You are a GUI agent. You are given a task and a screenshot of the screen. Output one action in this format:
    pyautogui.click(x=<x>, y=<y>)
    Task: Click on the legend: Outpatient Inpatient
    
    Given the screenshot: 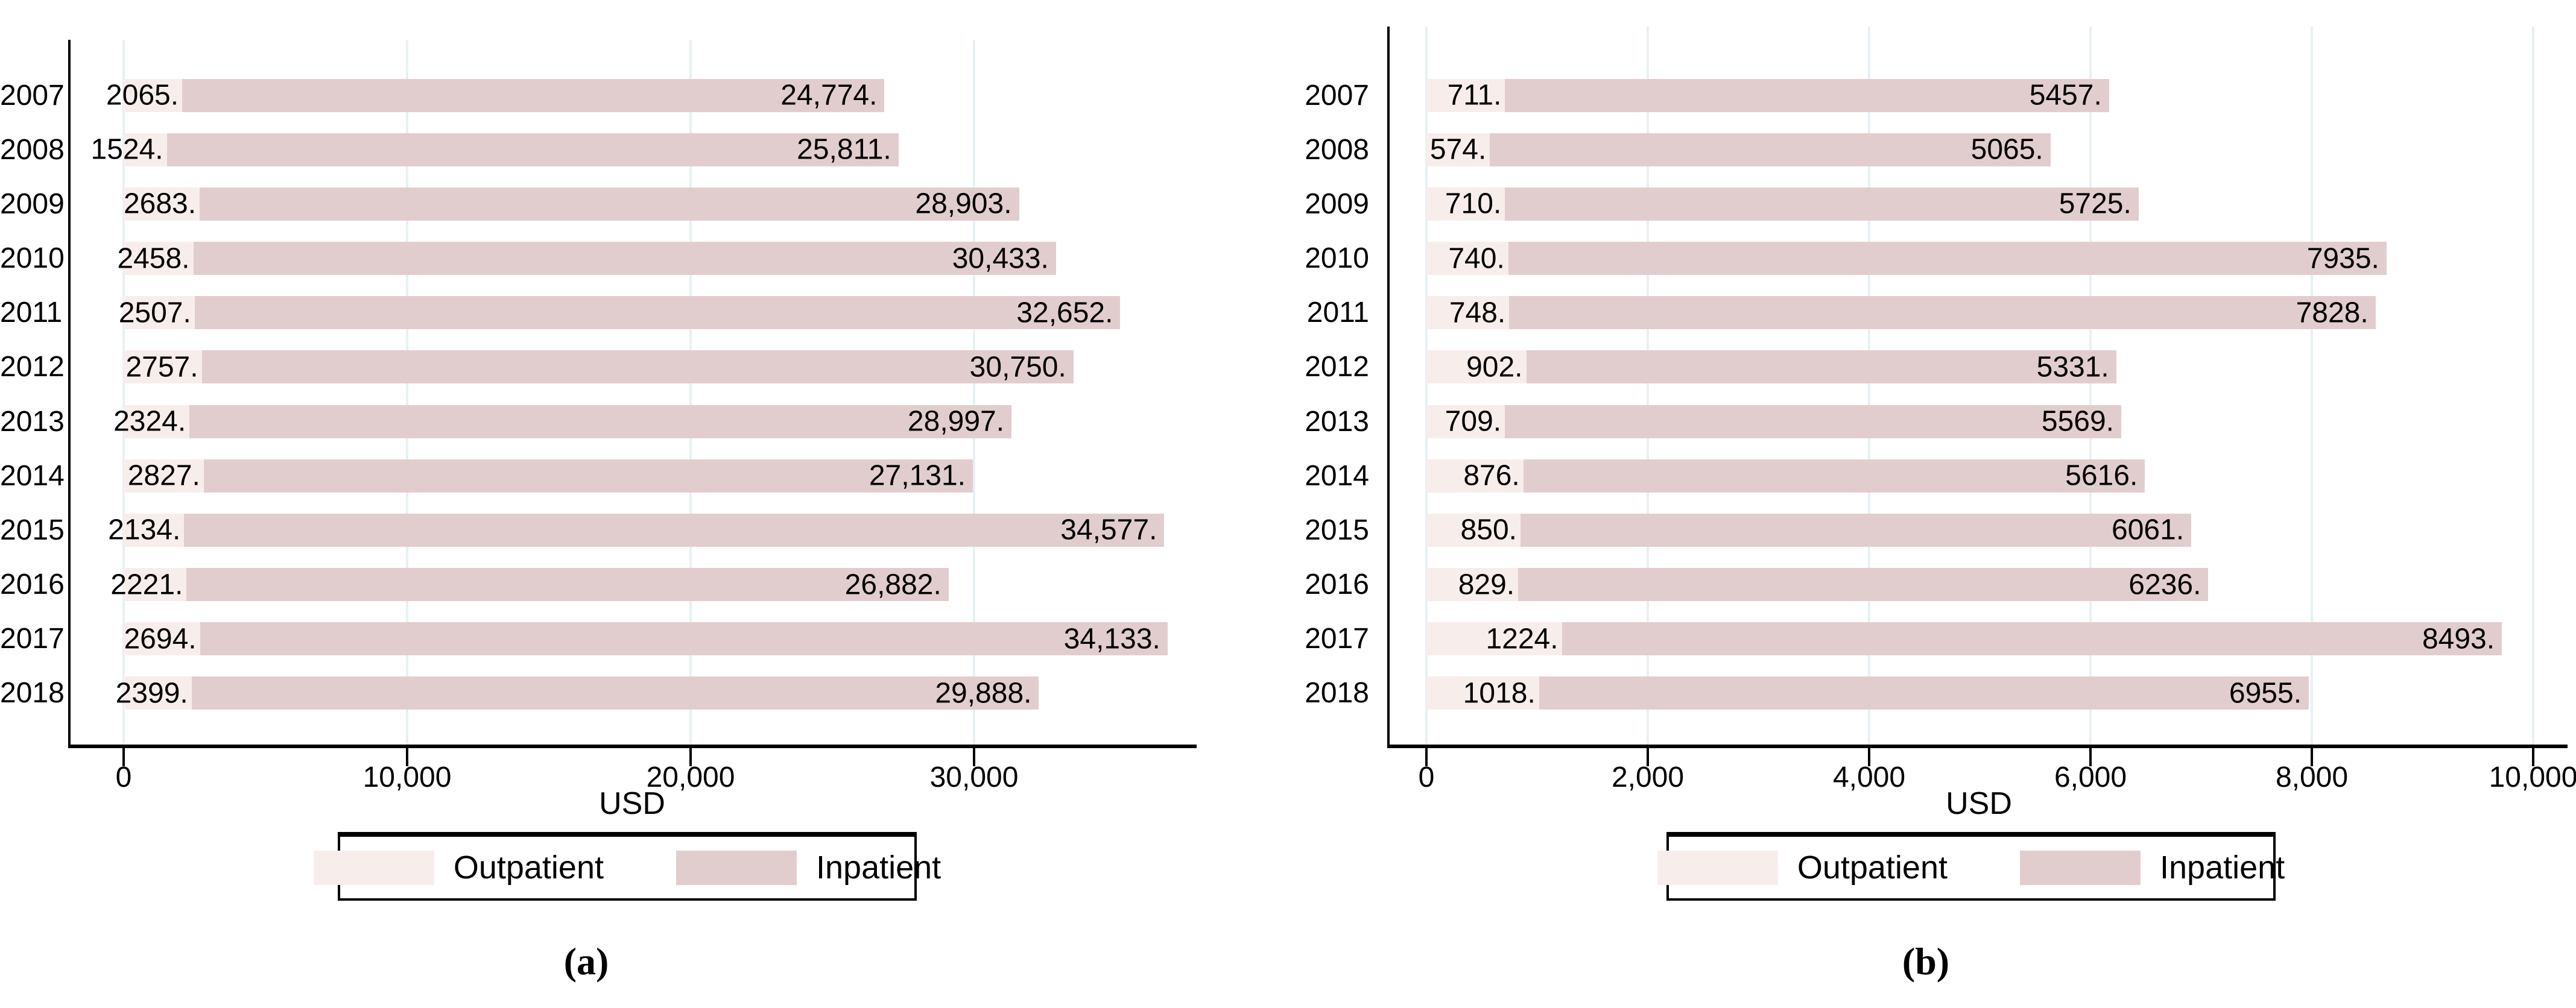 What is the action you would take?
    pyautogui.click(x=627, y=867)
    